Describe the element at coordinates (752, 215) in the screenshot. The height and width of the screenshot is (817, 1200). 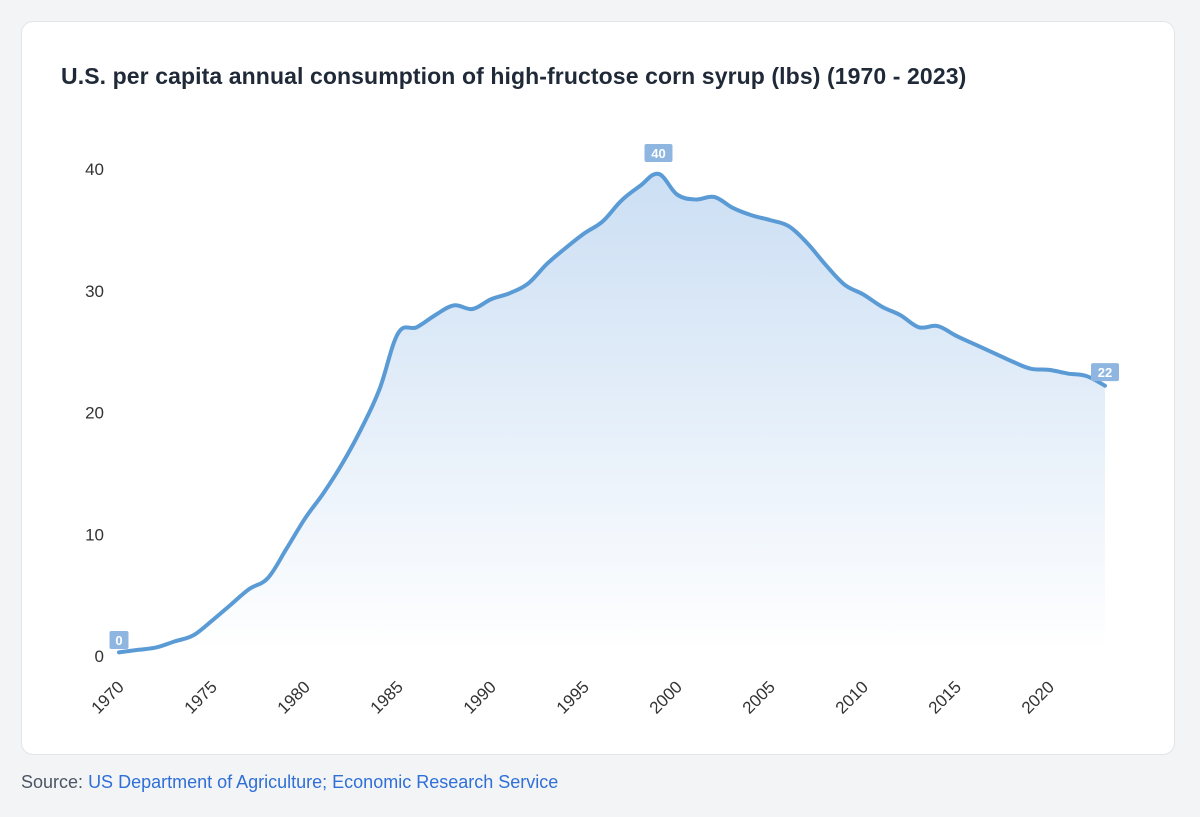
I see `data-point-2004` at that location.